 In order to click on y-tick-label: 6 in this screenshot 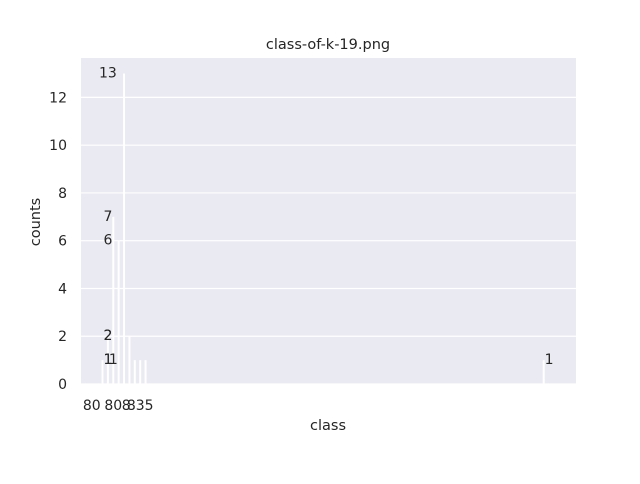, I will do `click(62, 242)`.